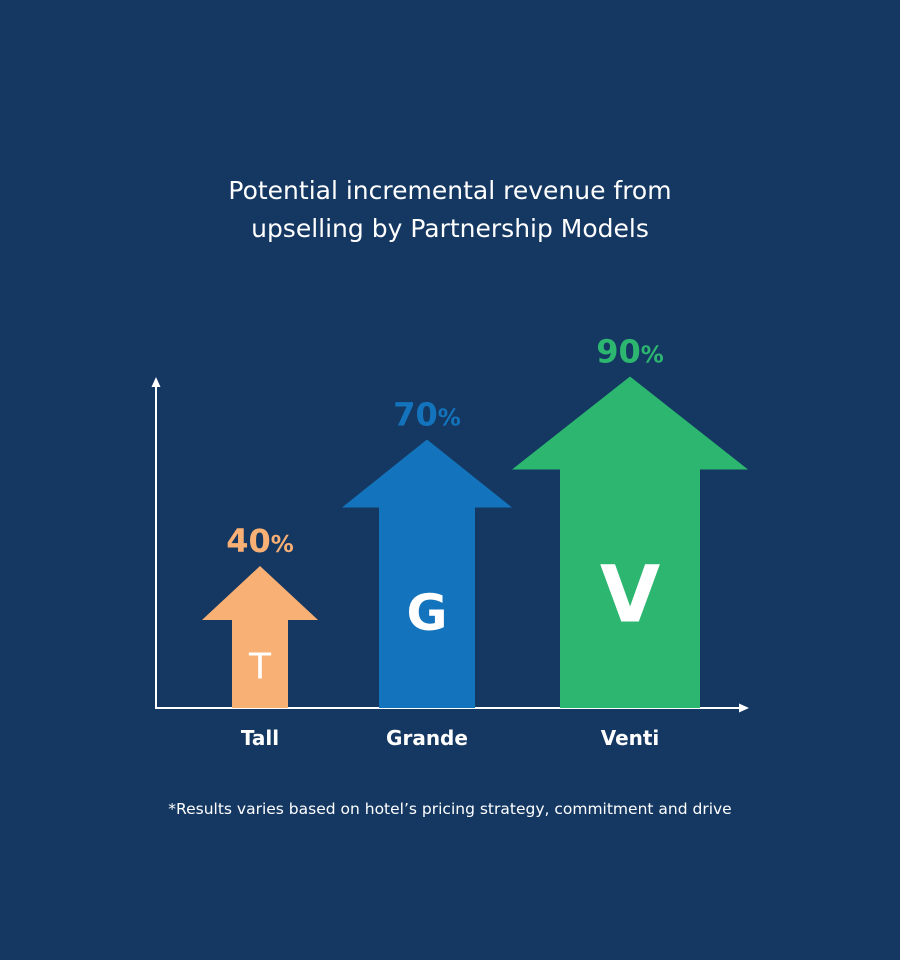 Image resolution: width=900 pixels, height=960 pixels. Describe the element at coordinates (427, 738) in the screenshot. I see `category-label-grande: Grande` at that location.